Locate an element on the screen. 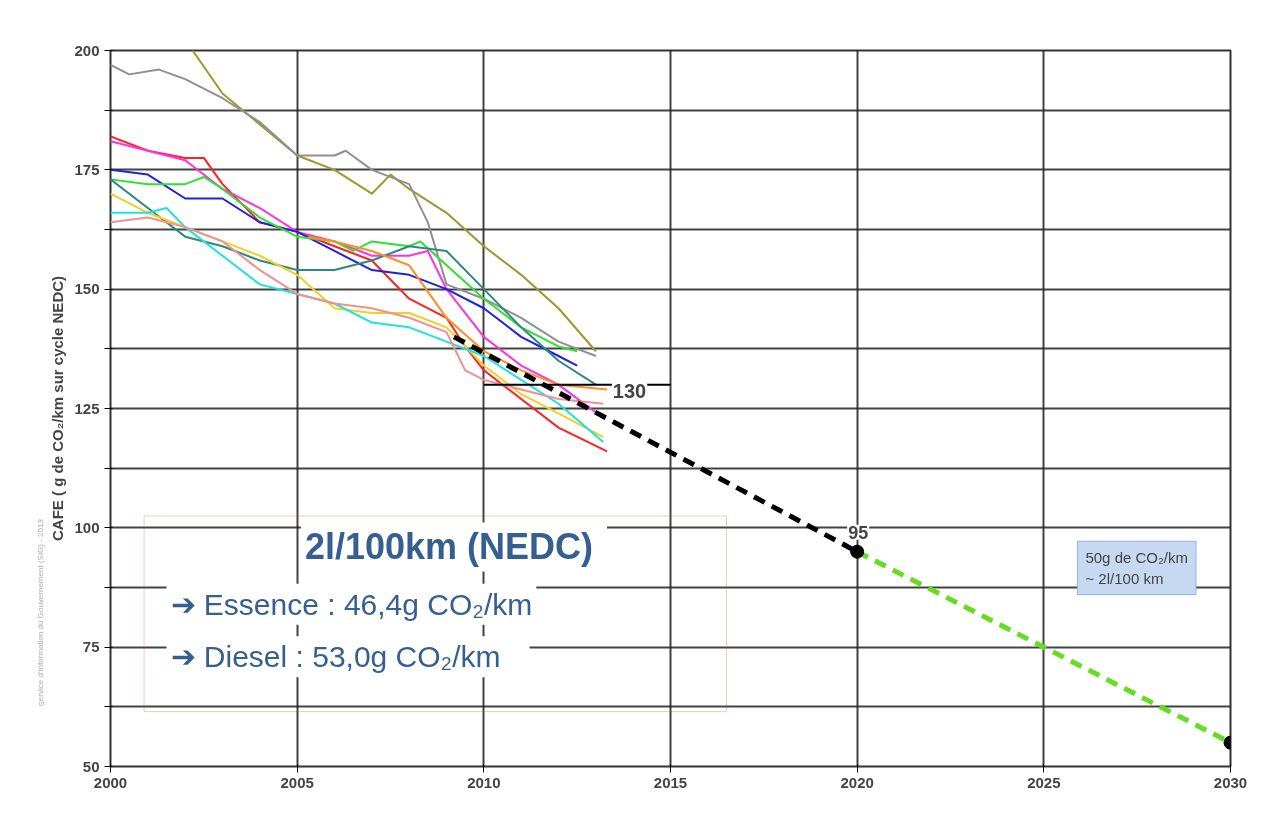  y-tick-label: 50 is located at coordinates (91, 766).